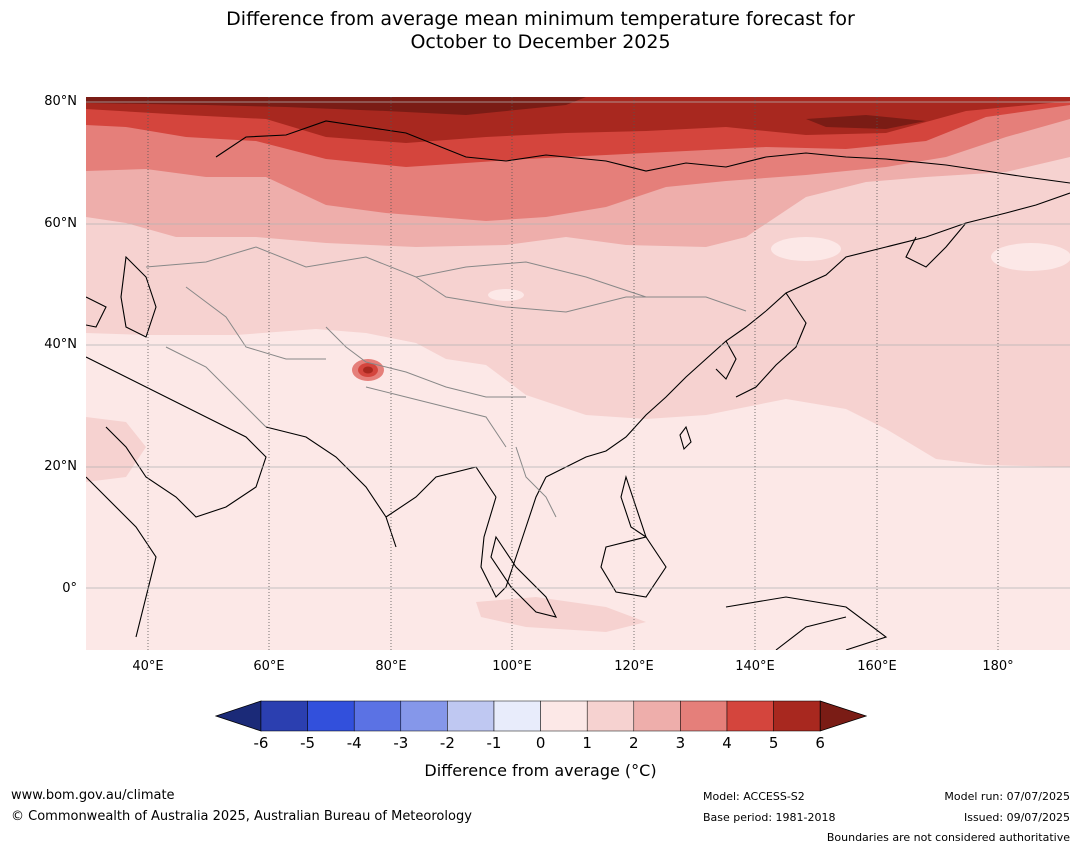 The image size is (1081, 850). What do you see at coordinates (1016, 817) in the screenshot?
I see `footer-issued: Issued: 09/07/2025` at bounding box center [1016, 817].